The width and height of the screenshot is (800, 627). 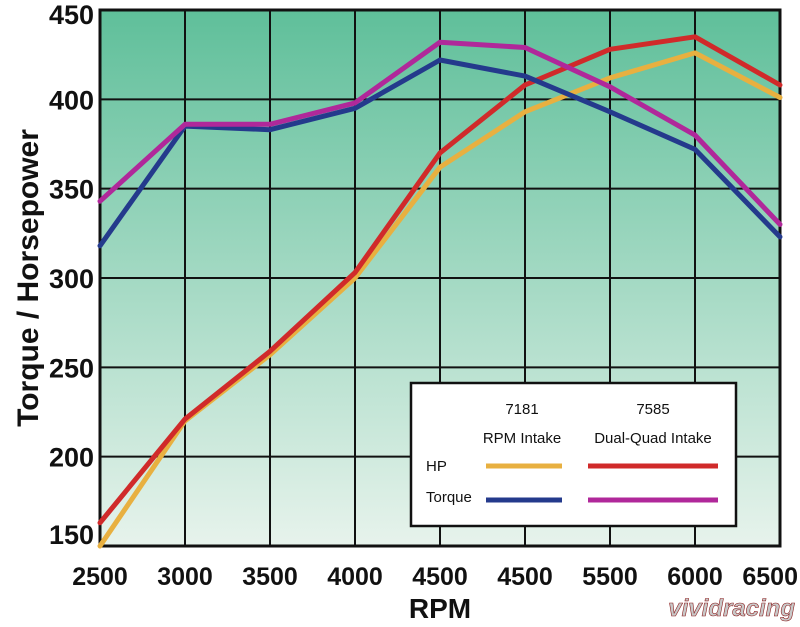 I want to click on y-tick-label: 150, so click(x=71, y=535).